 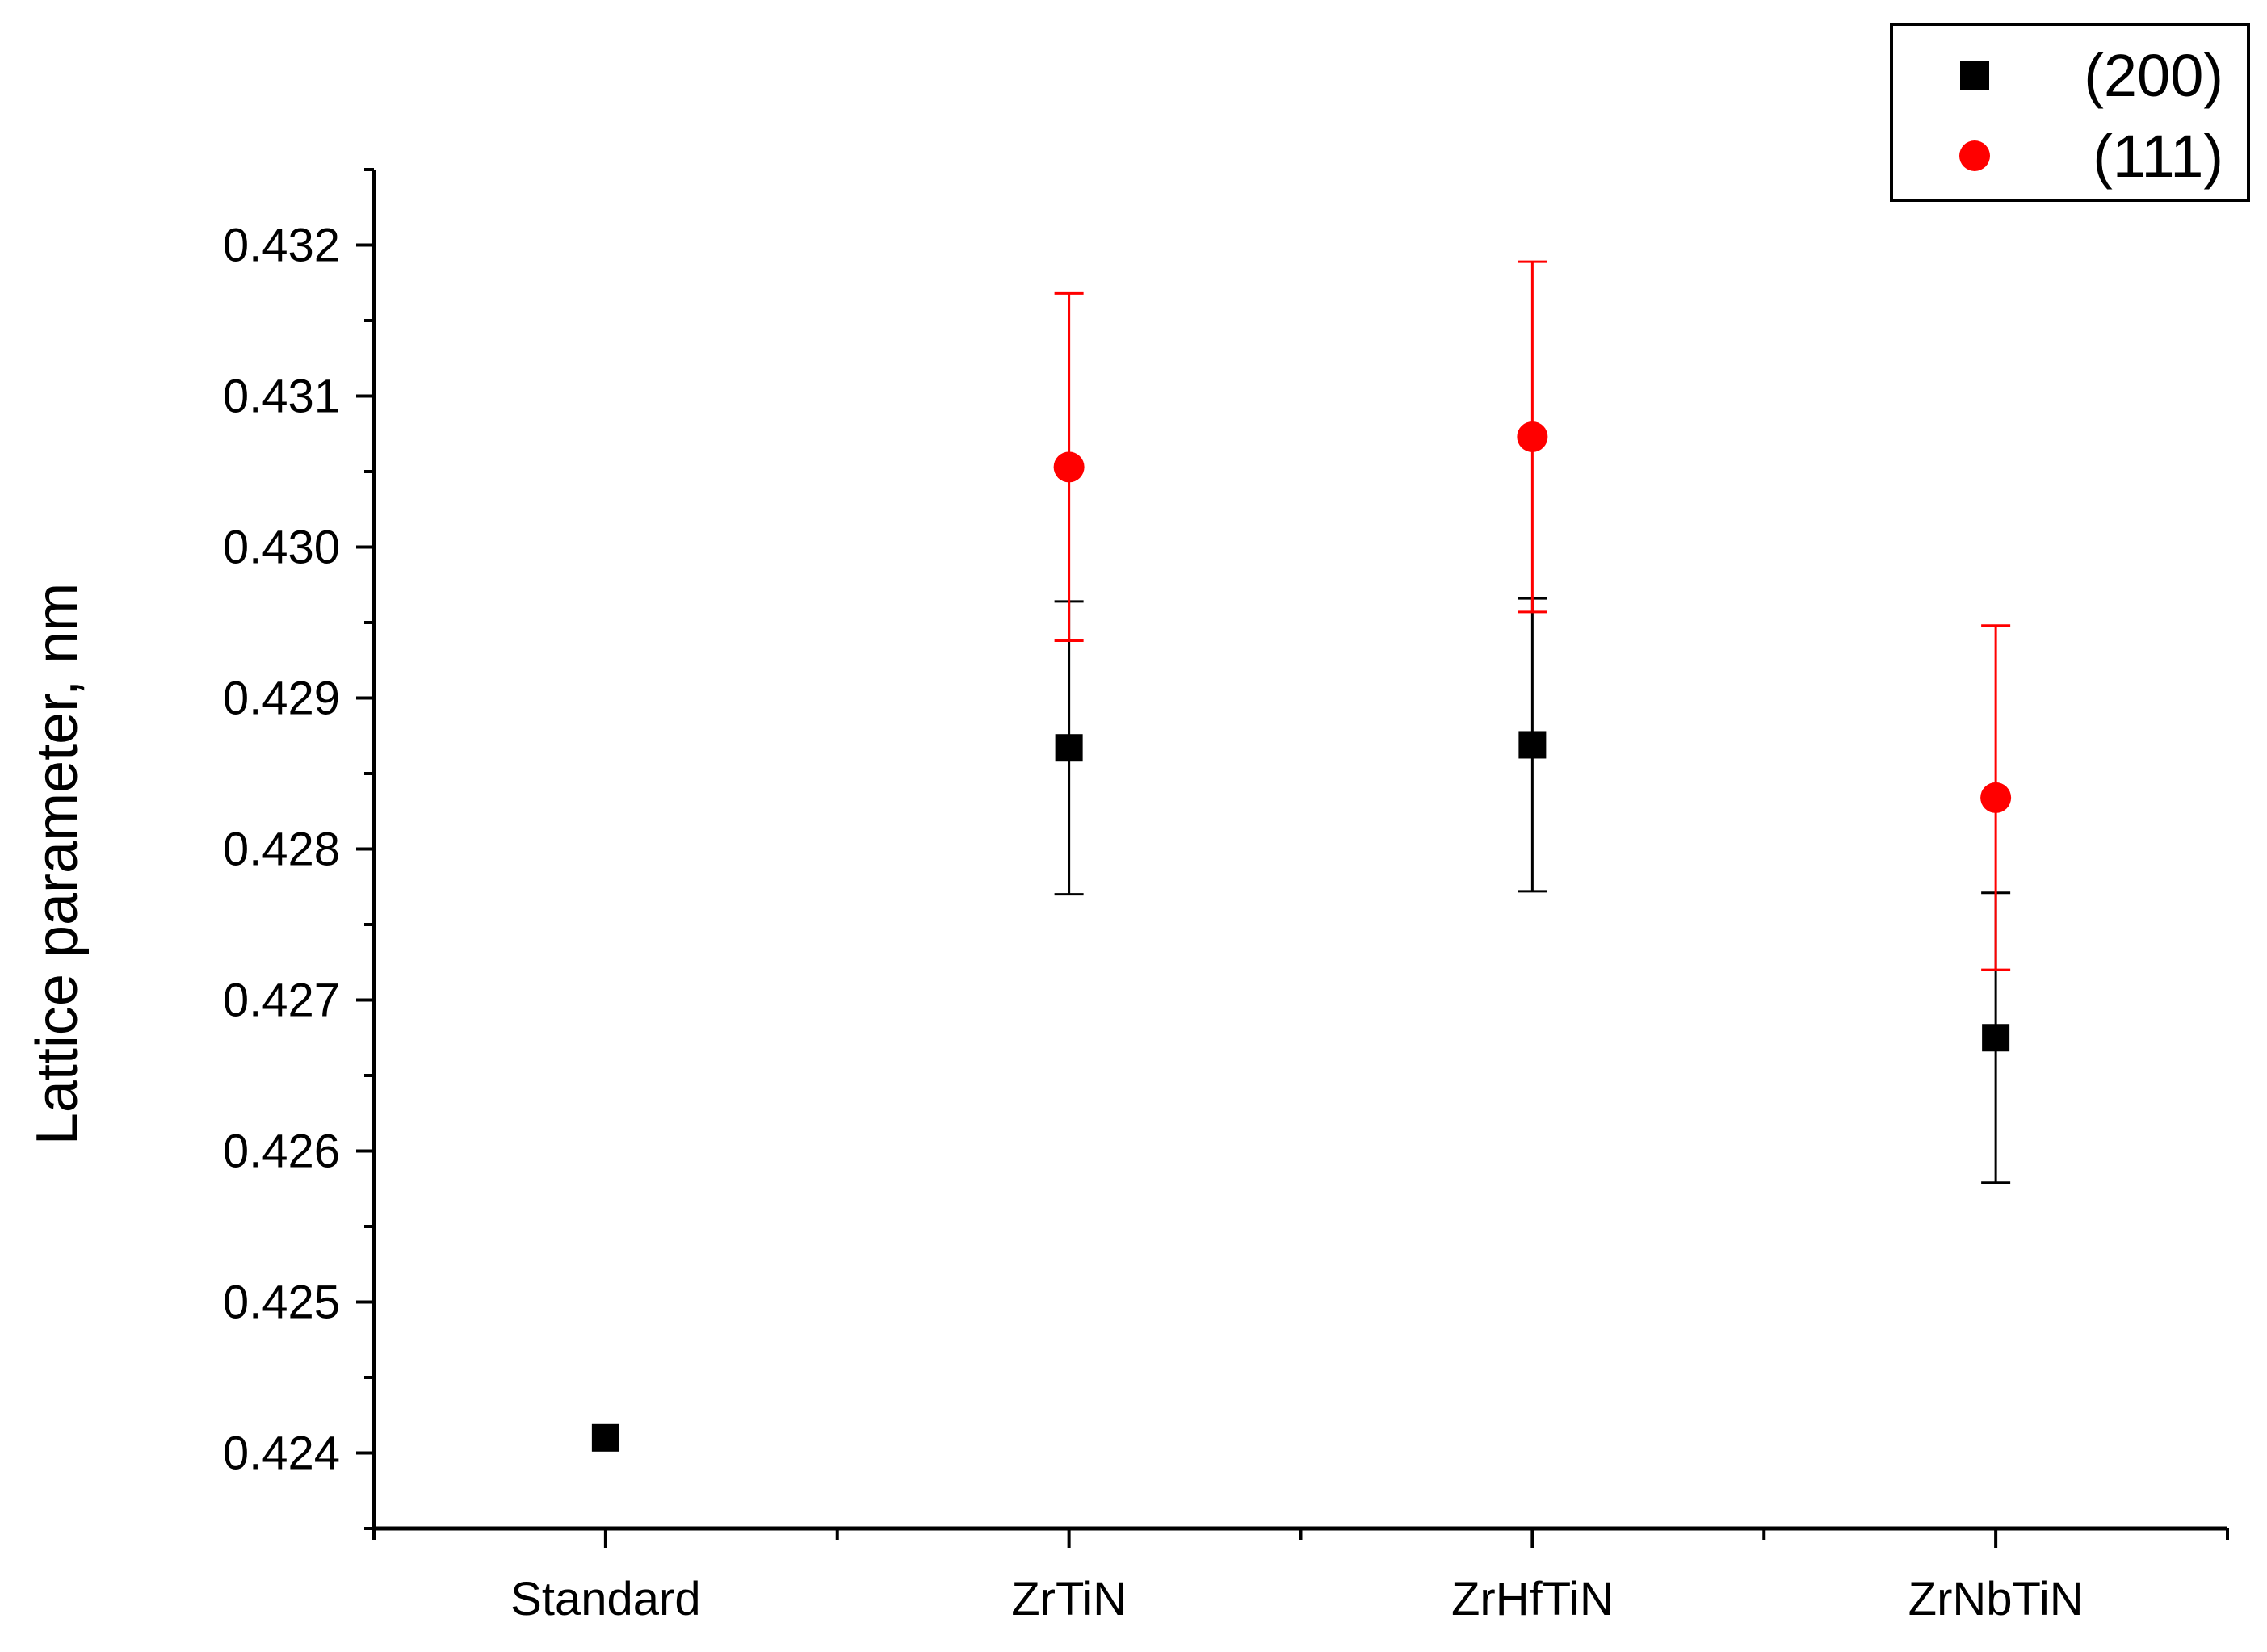 I want to click on legend: (200) (111), so click(x=2070, y=112).